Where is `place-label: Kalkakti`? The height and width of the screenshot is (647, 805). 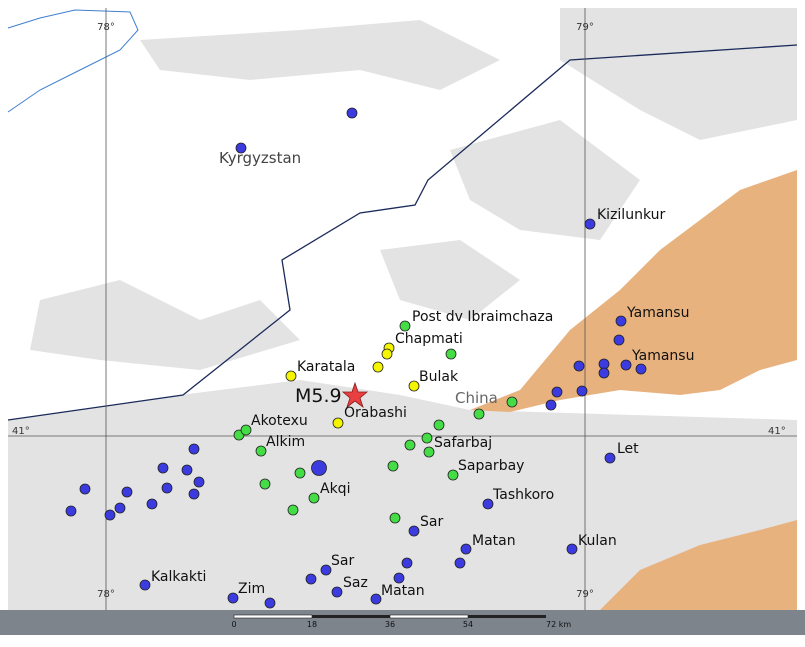 place-label: Kalkakti is located at coordinates (178, 577).